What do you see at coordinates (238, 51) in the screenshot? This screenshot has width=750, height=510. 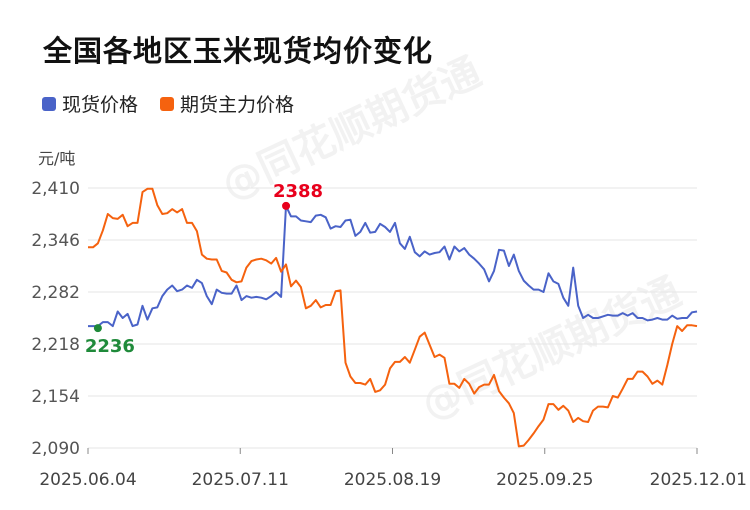 I see `chart-title: 全国各地区玉米现货均价变化` at bounding box center [238, 51].